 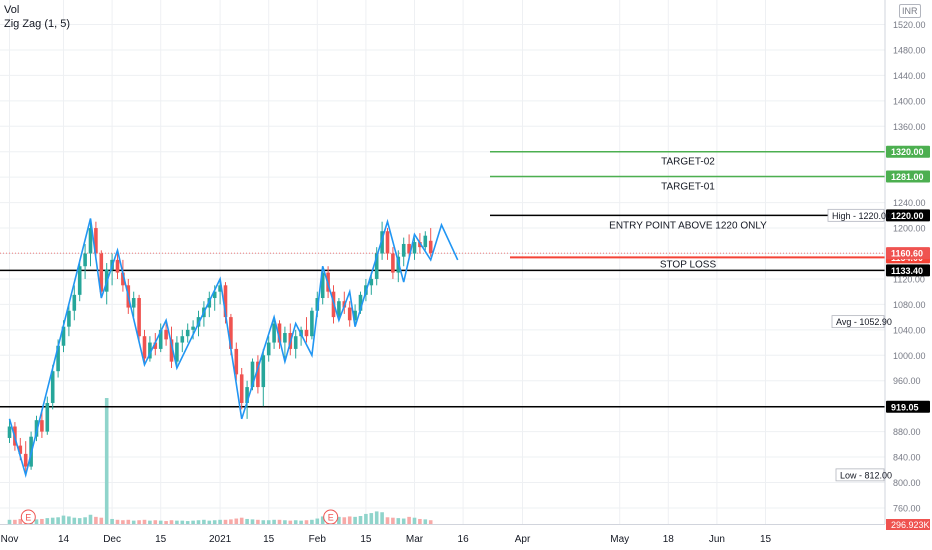 What do you see at coordinates (669, 539) in the screenshot?
I see `time-tick-label: 18` at bounding box center [669, 539].